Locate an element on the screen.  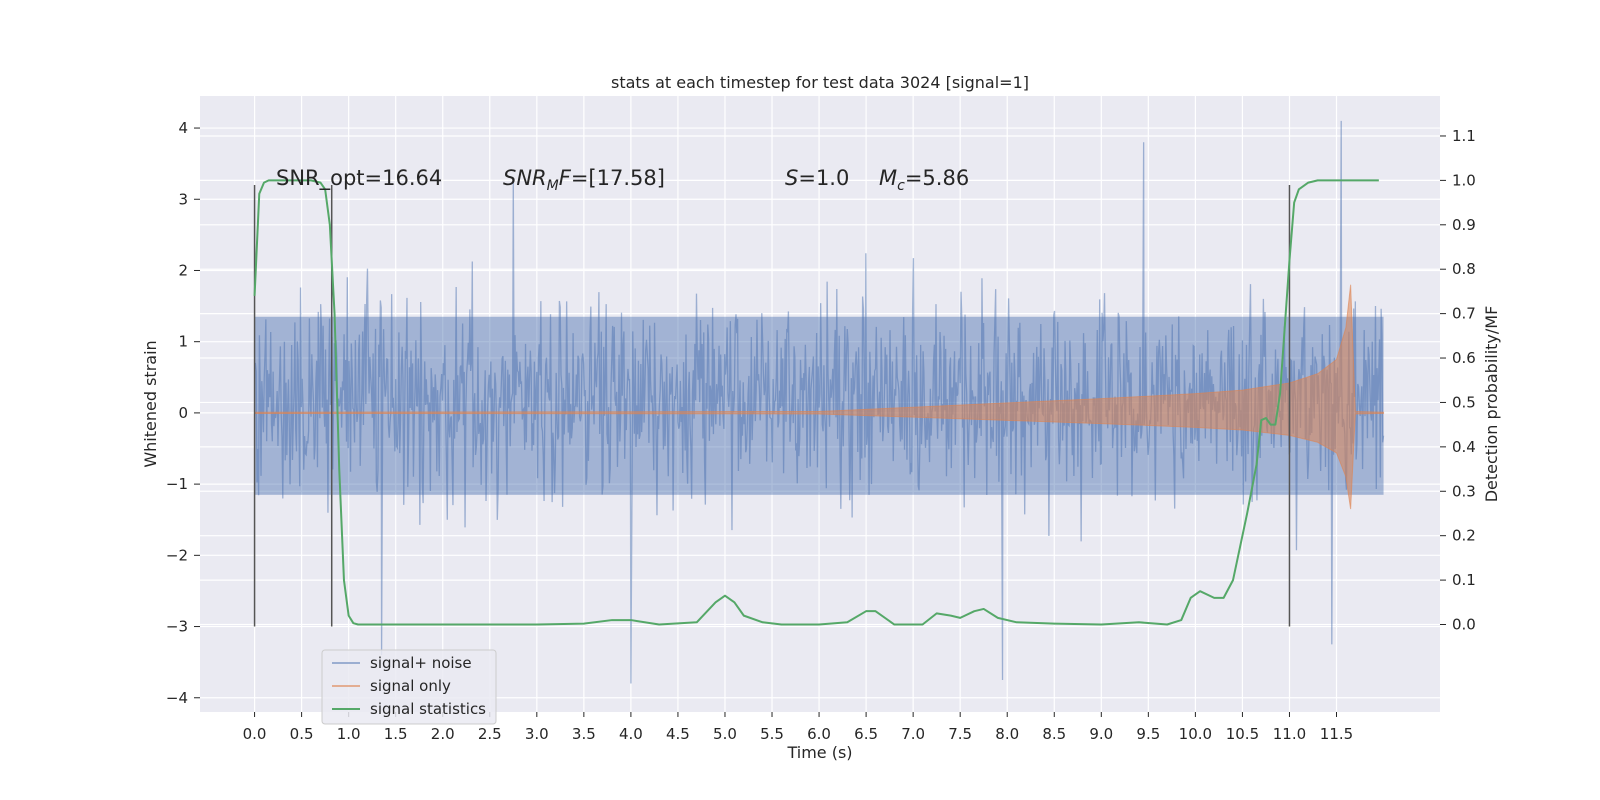
y-right-tick-label-1: 0.1 is located at coordinates (1464, 580).